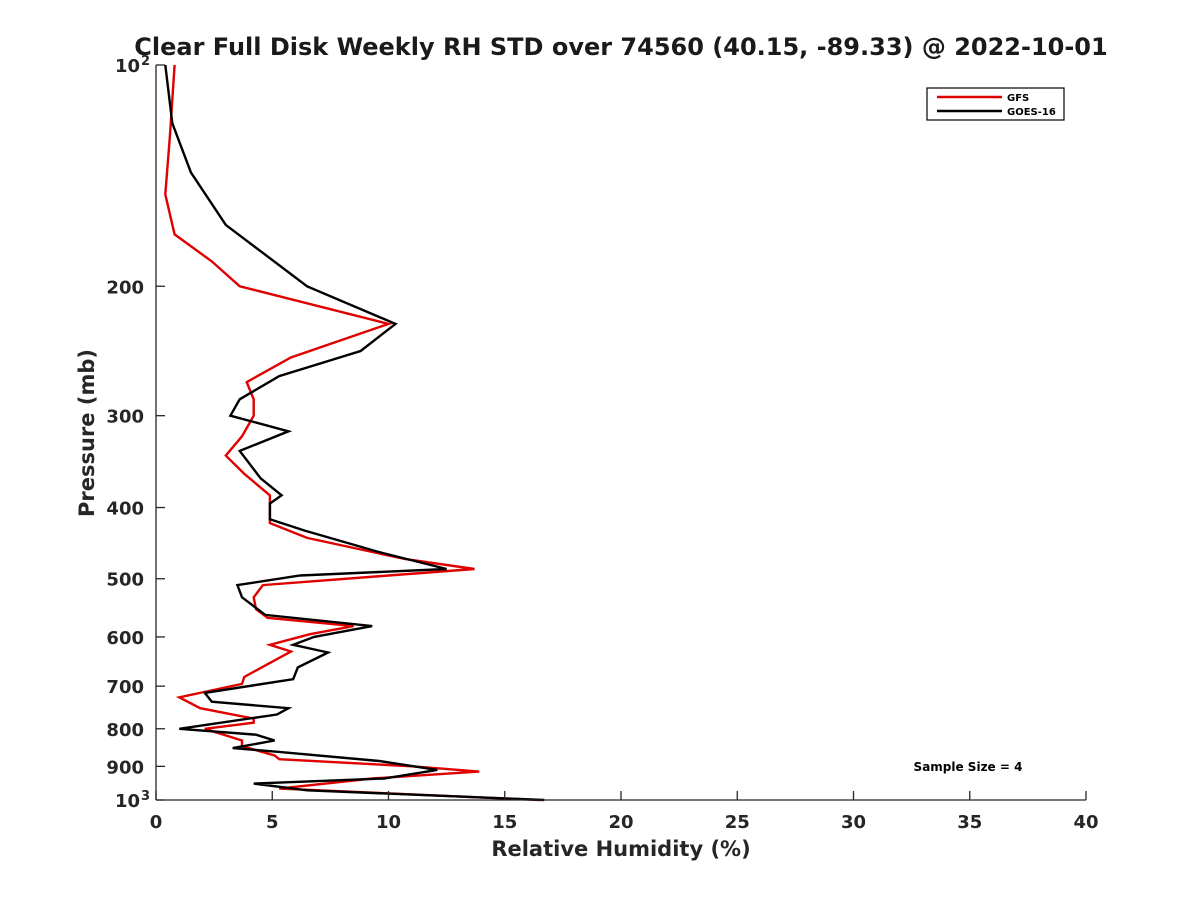 The height and width of the screenshot is (900, 1200). Describe the element at coordinates (156, 822) in the screenshot. I see `x-tick-label: 0` at that location.